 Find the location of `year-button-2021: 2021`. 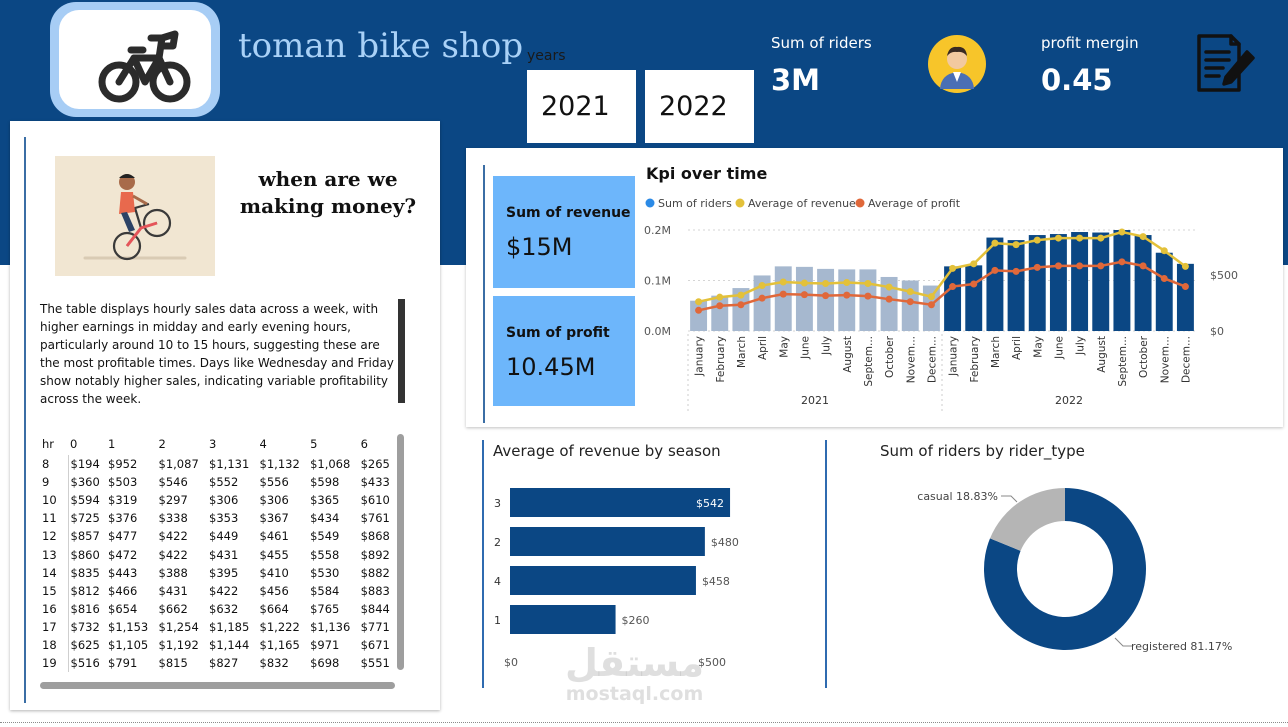

year-button-2021: 2021 is located at coordinates (581, 106).